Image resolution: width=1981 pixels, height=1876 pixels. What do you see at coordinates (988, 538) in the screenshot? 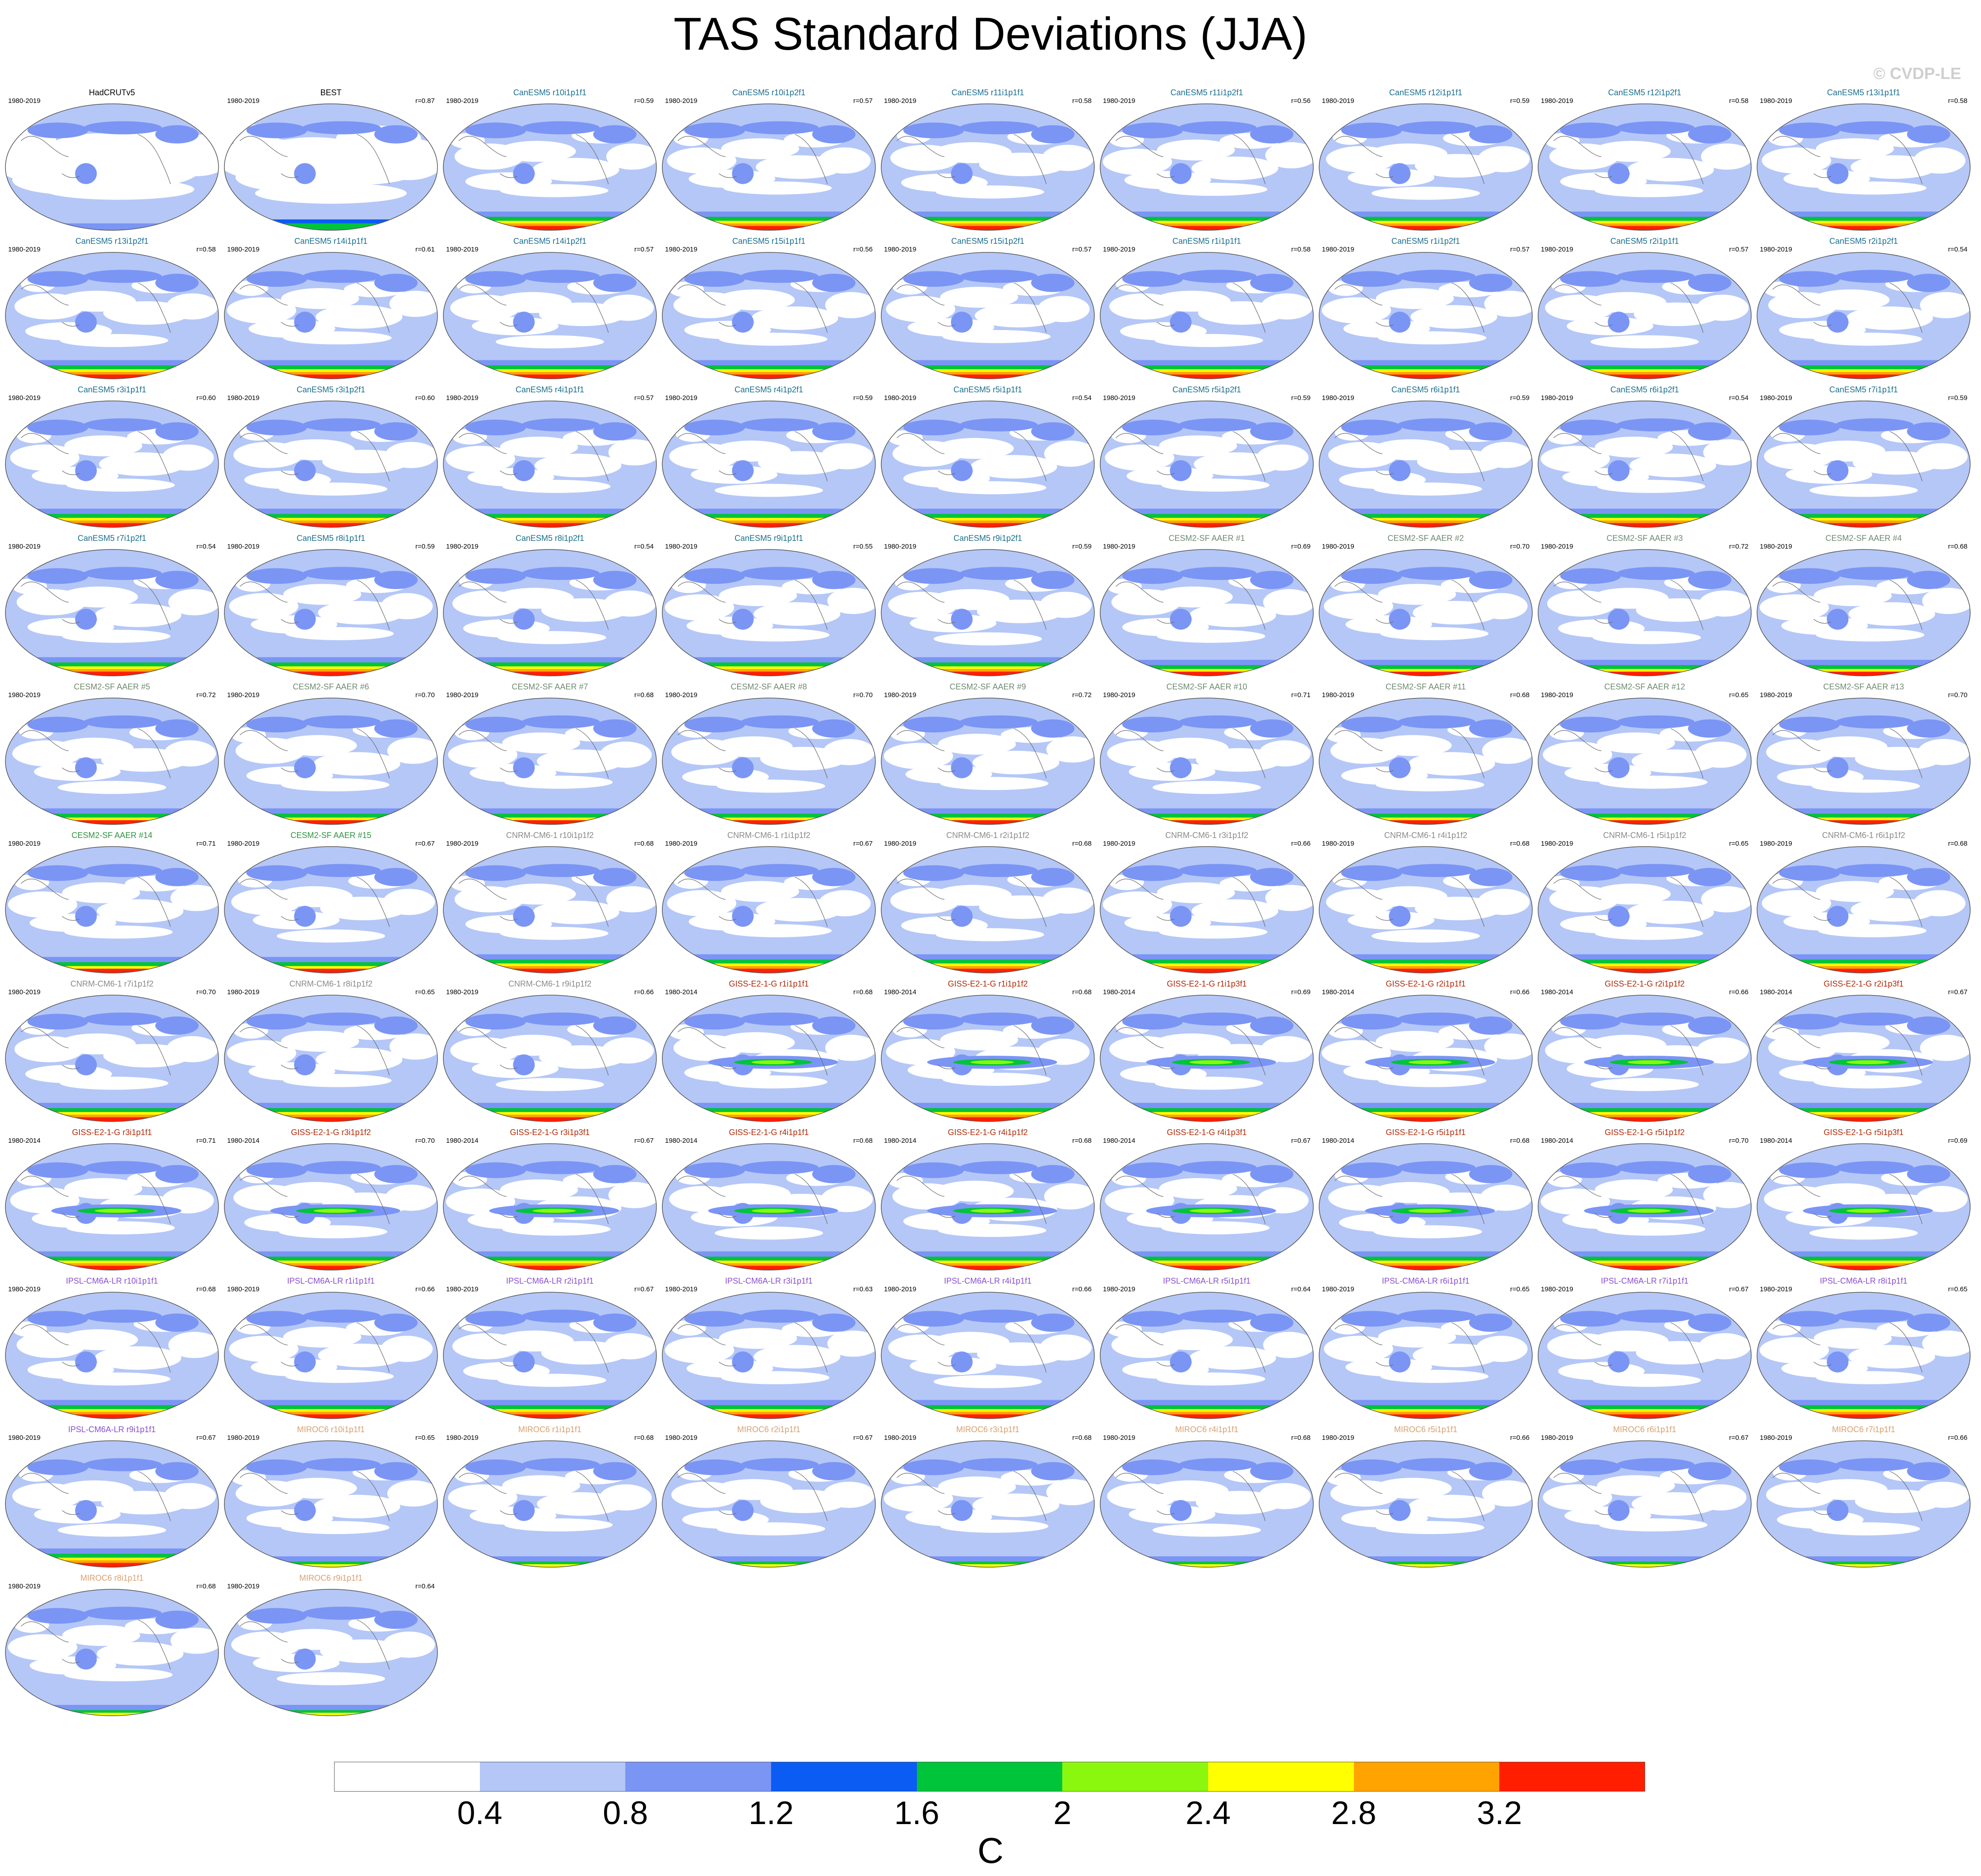
I see `panel-title: CanESM5 r9i1p2f1` at bounding box center [988, 538].